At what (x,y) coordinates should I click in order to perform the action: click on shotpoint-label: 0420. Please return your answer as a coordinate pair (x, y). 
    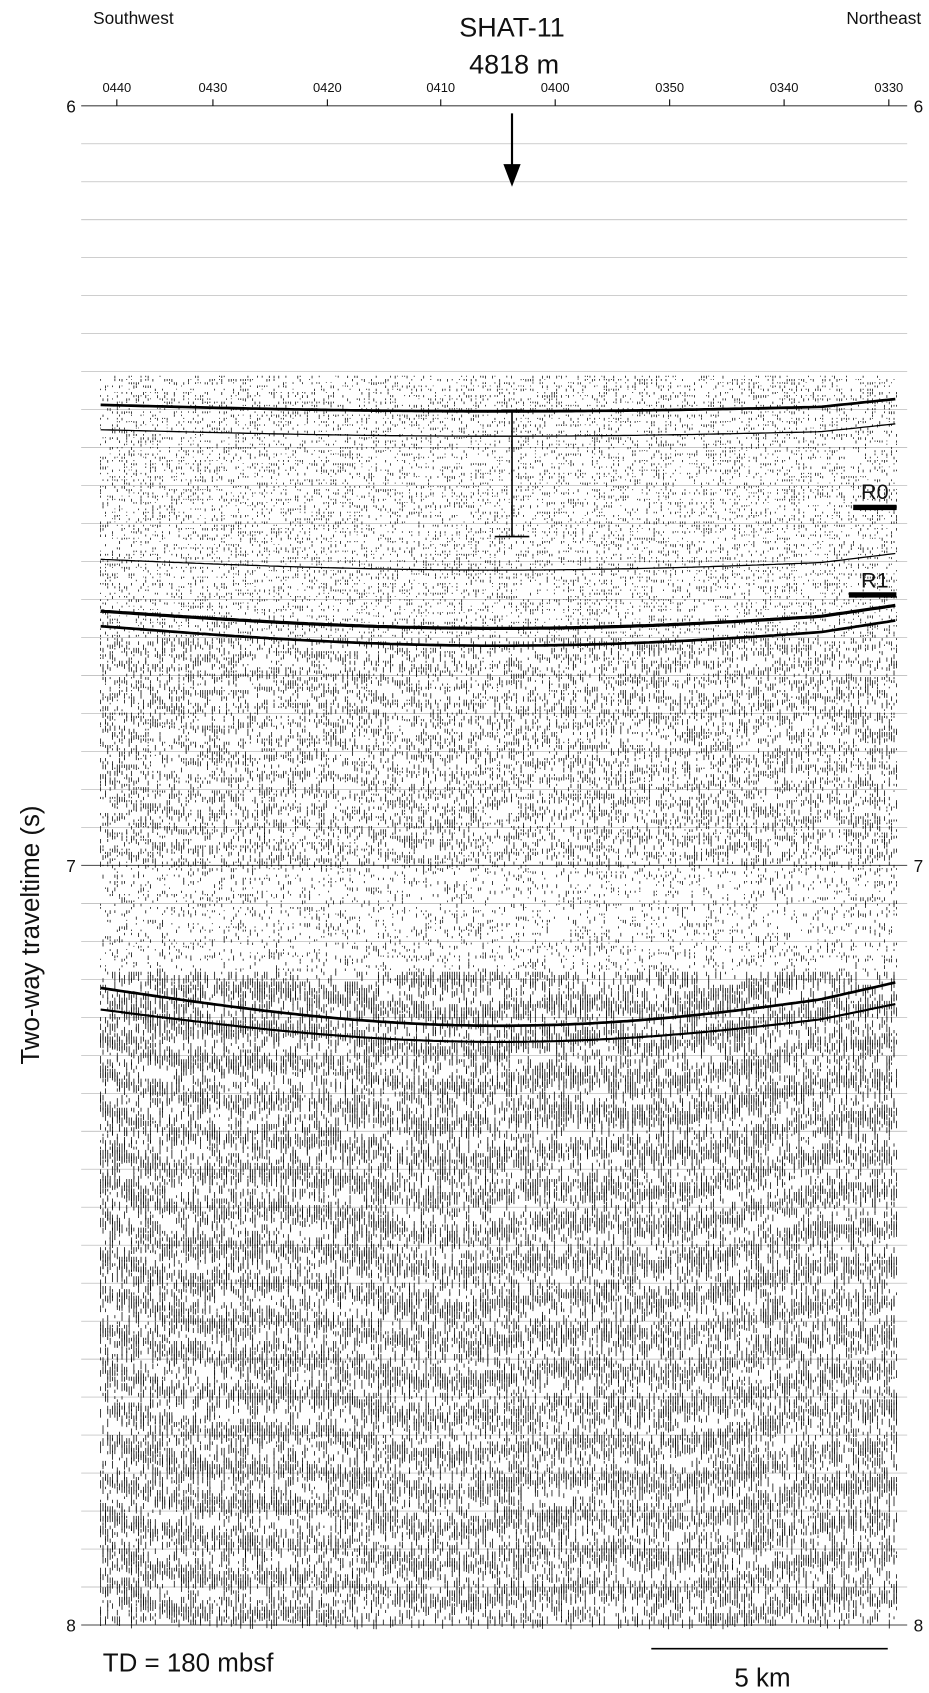
    Looking at the image, I should click on (327, 87).